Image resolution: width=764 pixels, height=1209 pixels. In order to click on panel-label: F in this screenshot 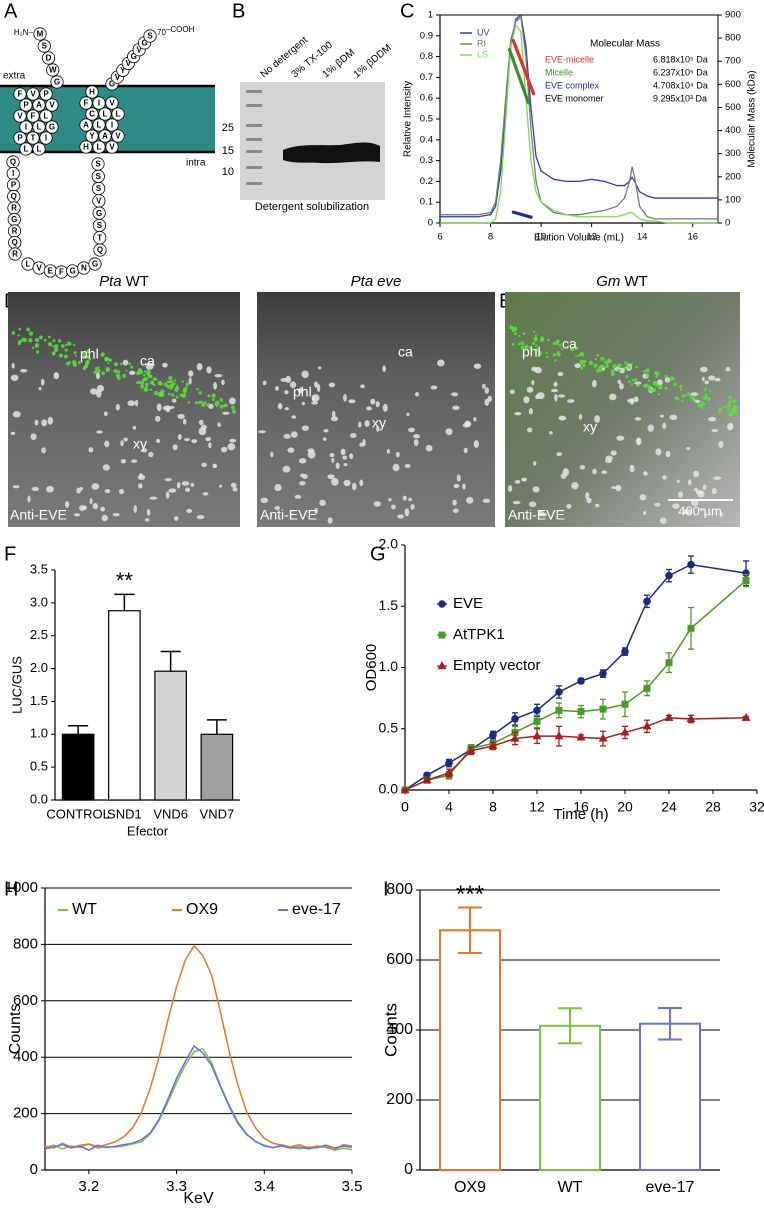, I will do `click(10, 554)`.